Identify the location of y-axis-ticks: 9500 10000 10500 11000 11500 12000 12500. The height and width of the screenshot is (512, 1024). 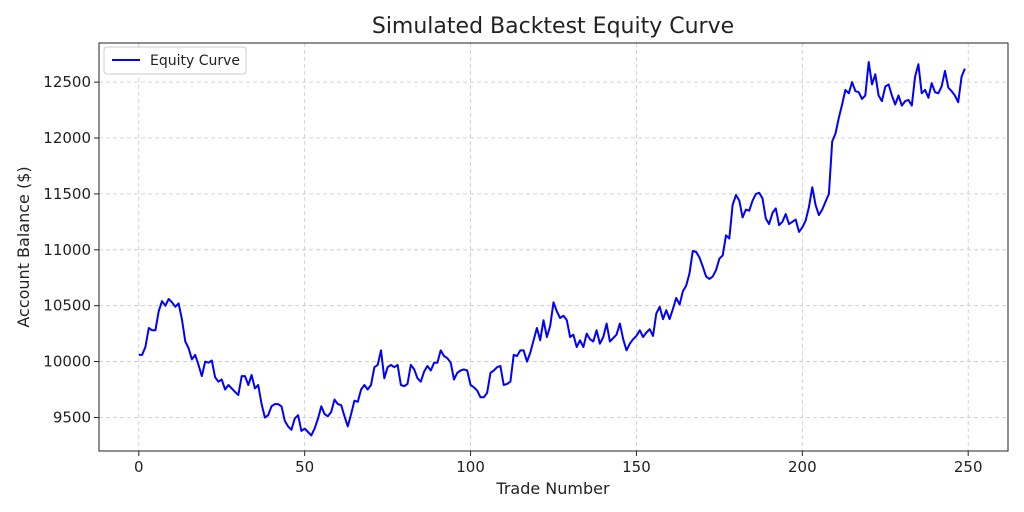
(71, 249).